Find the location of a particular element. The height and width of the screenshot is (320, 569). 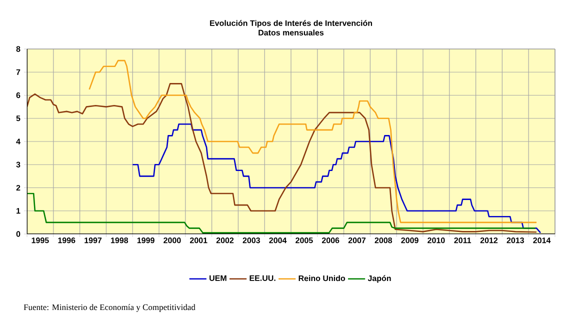

legend-label: Reino Unido is located at coordinates (322, 278).